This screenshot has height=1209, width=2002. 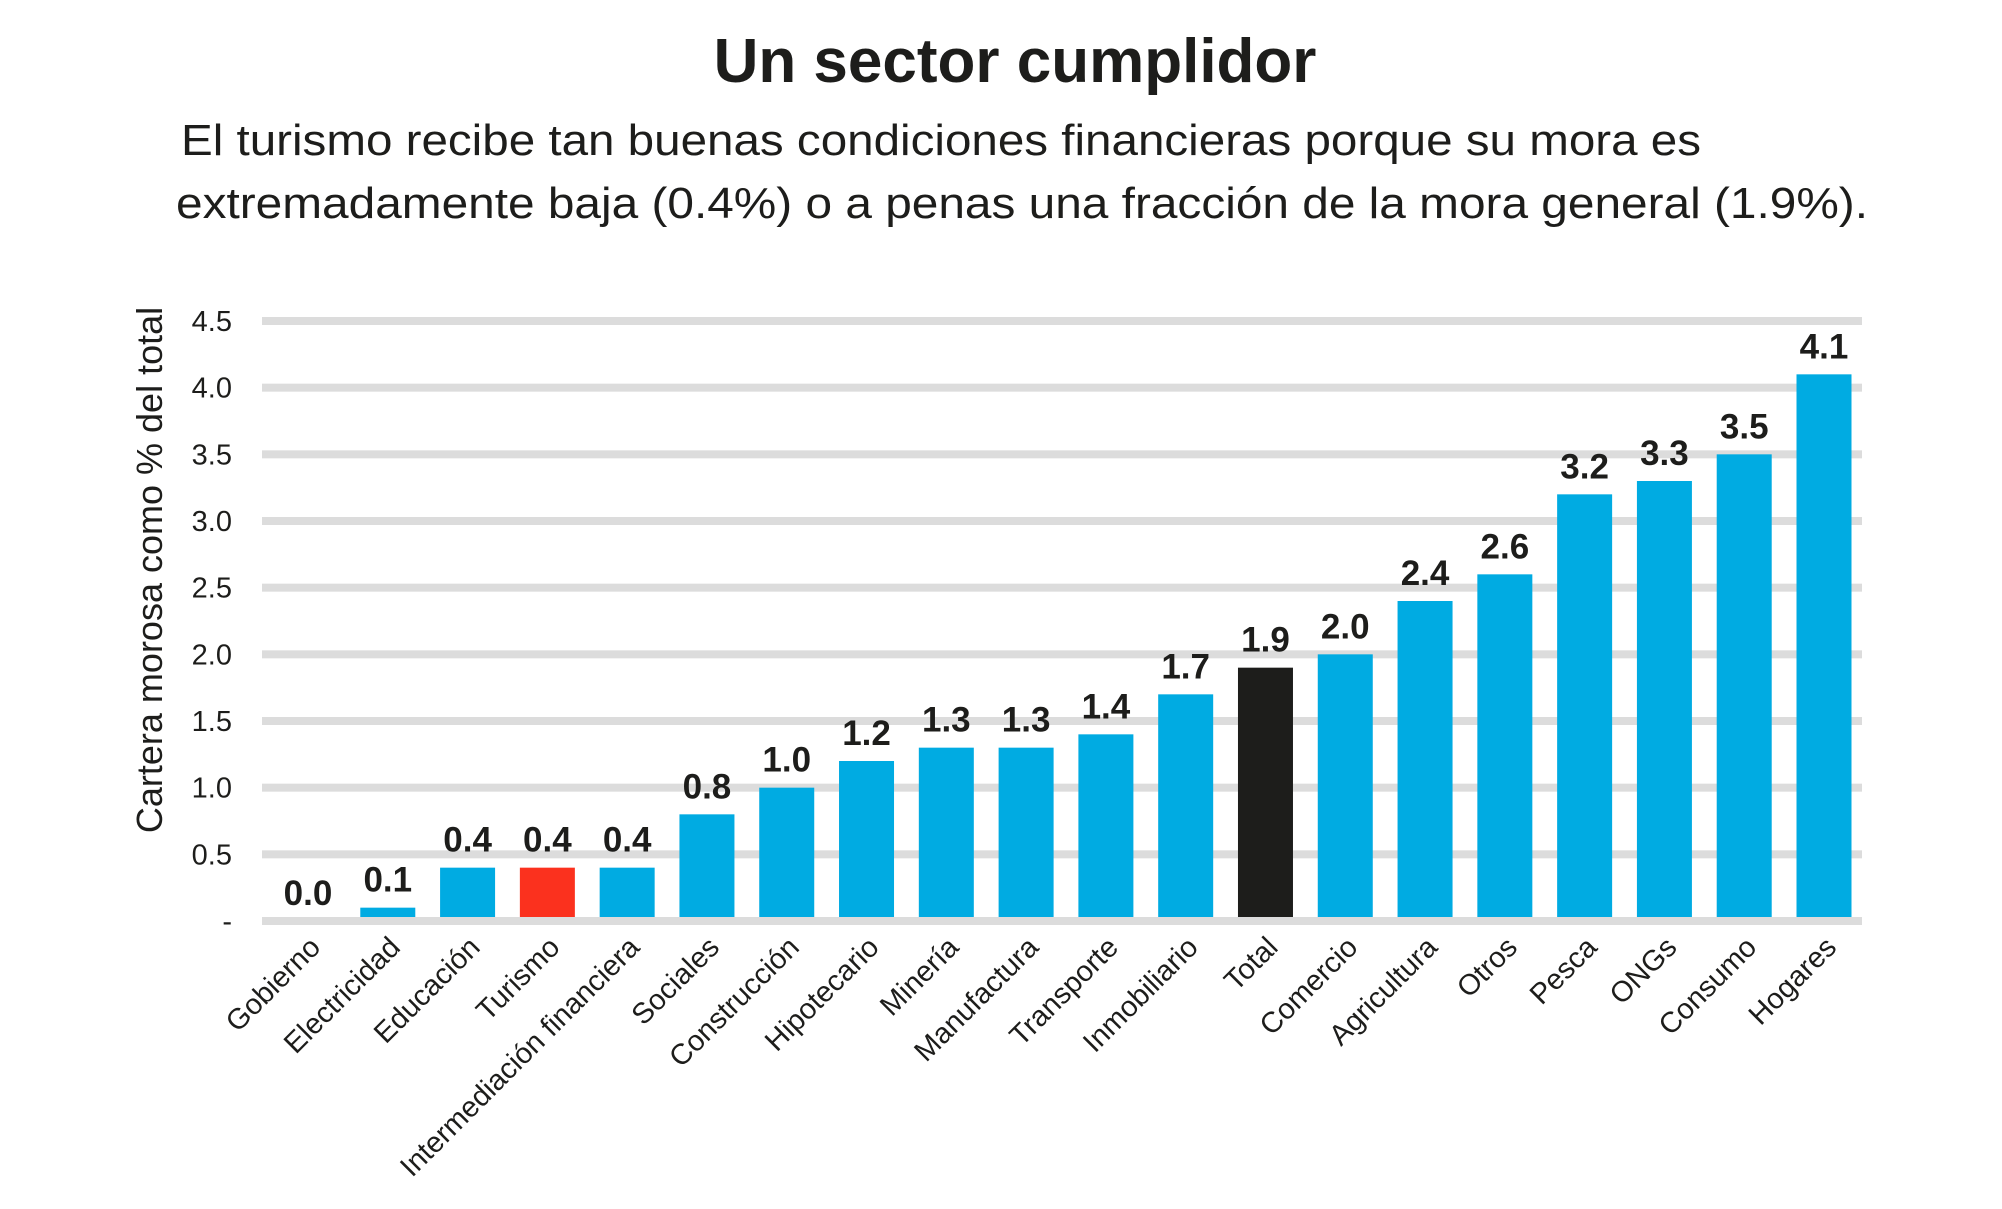 I want to click on y-tick-label: 2.5, so click(x=212, y=589).